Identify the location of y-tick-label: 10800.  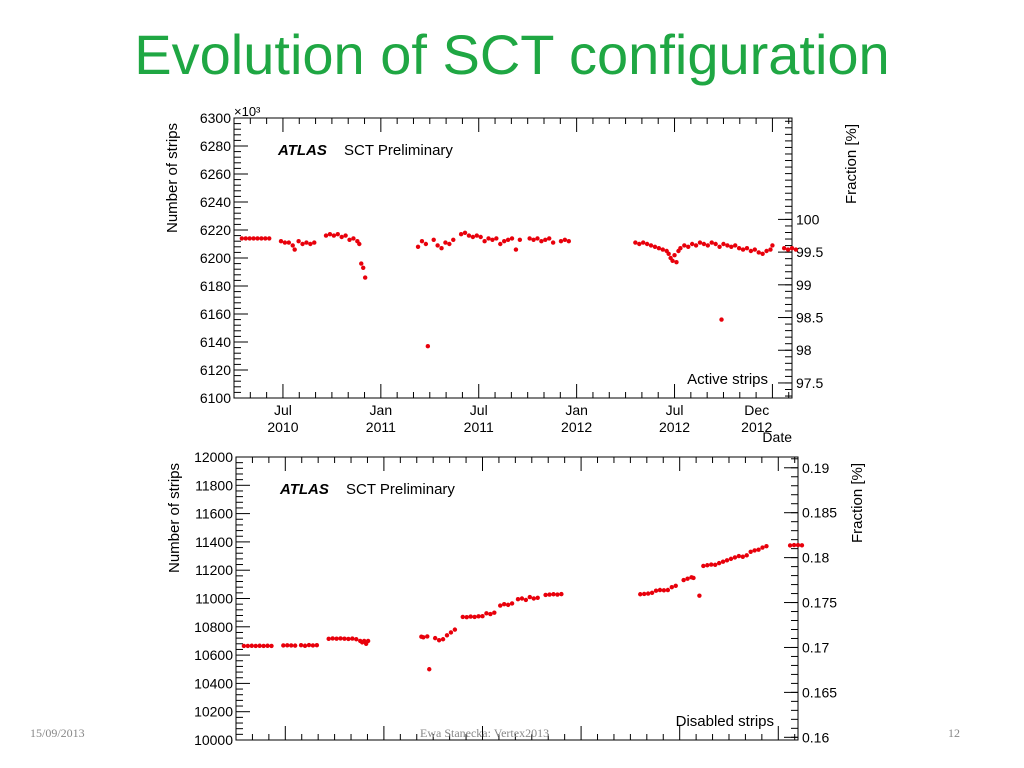
(213, 627).